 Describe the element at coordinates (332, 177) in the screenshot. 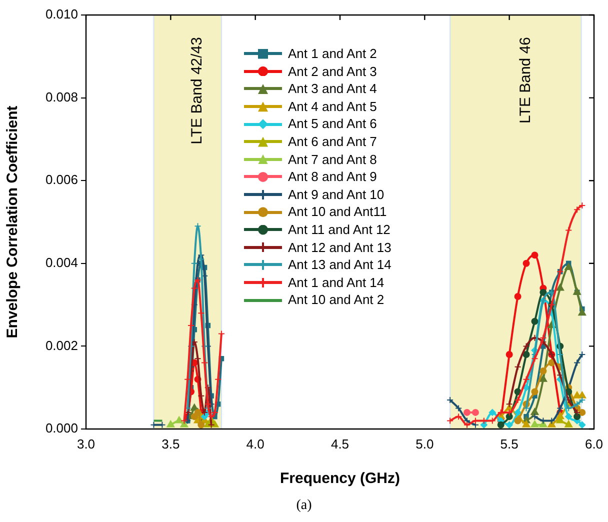

I see `legend-label: Ant 8 and Ant 9` at that location.